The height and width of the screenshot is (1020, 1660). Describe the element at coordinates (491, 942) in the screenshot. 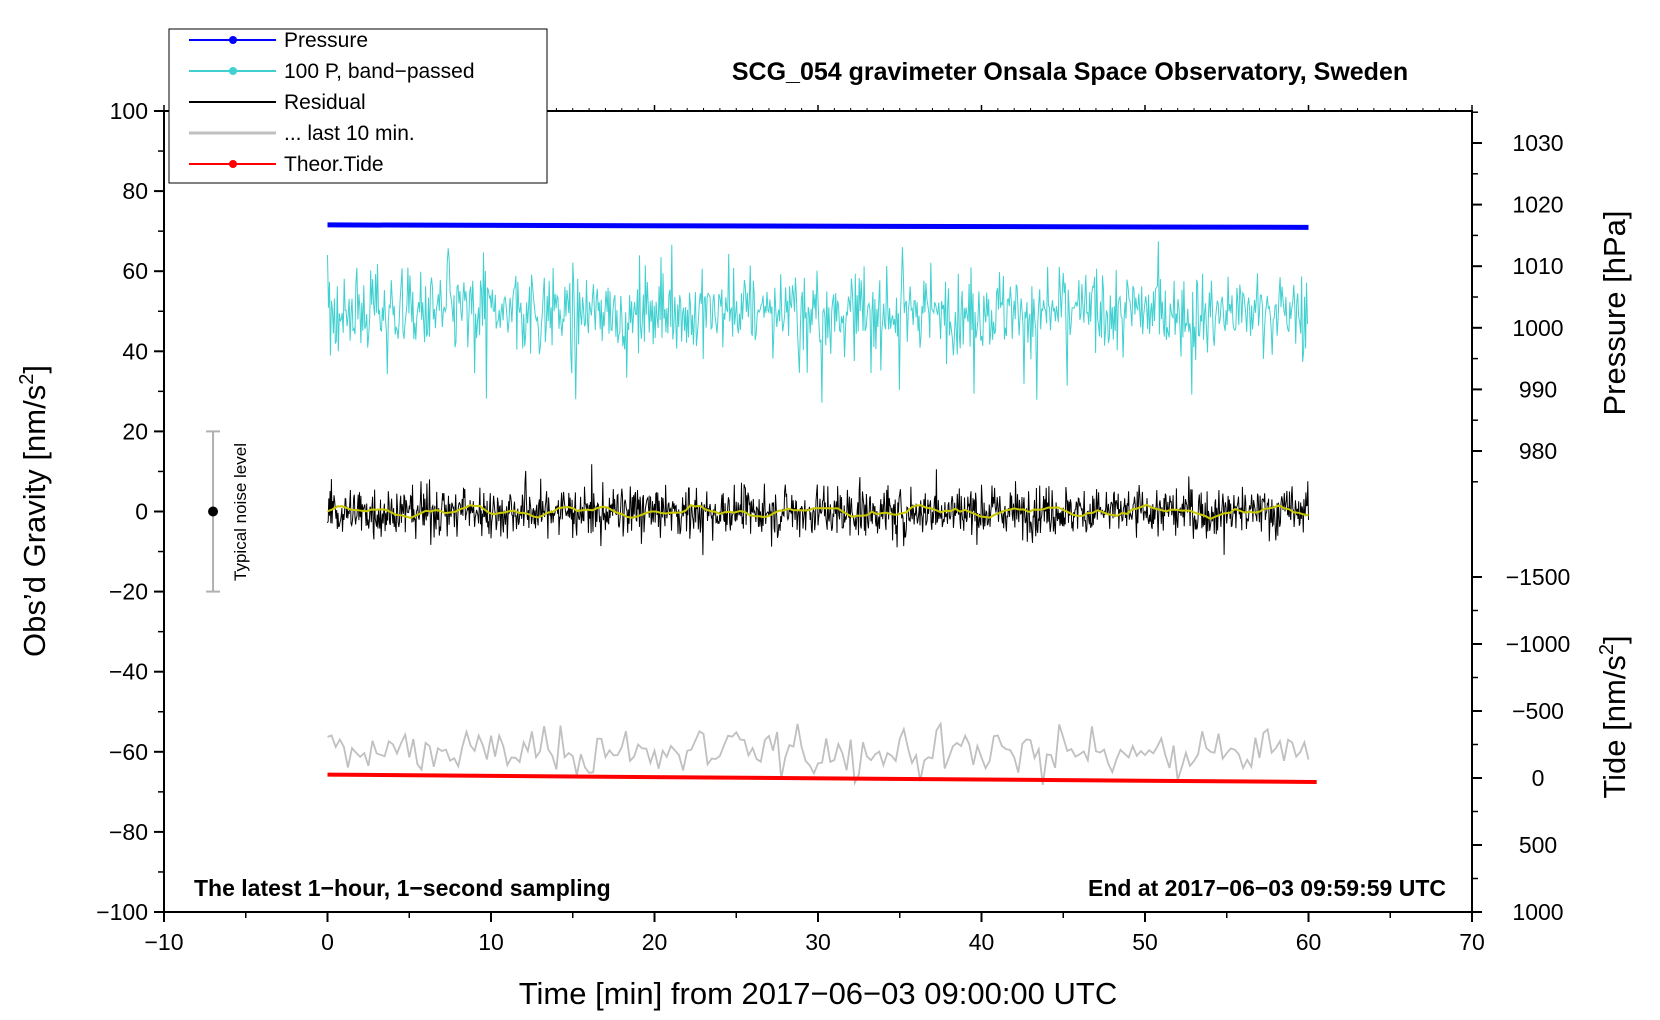

I see `x-tick-label: 10` at that location.